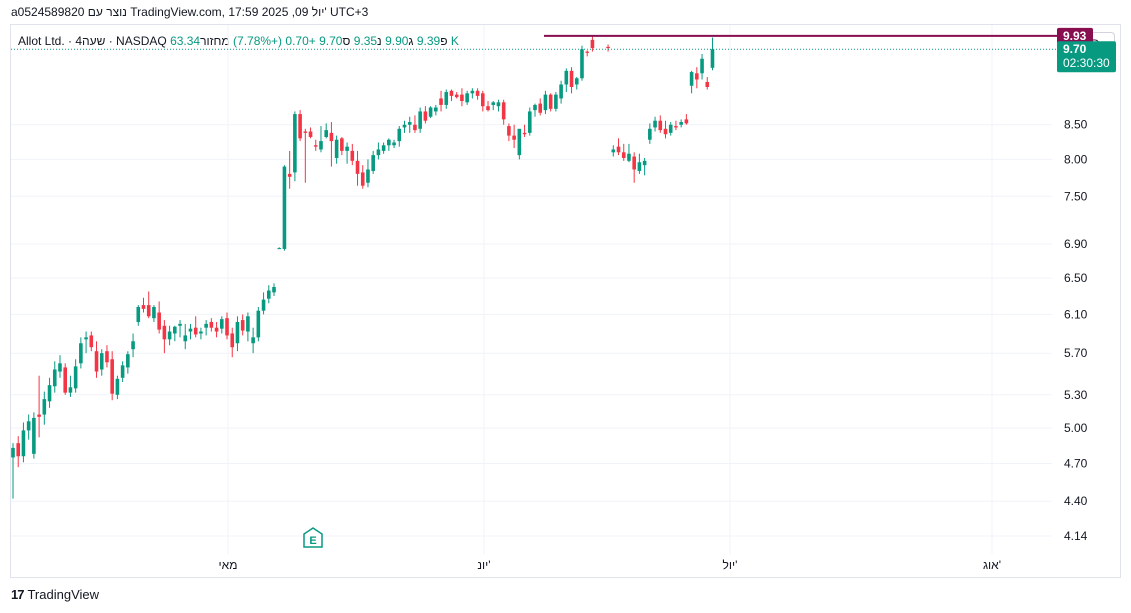 The height and width of the screenshot is (613, 1131). What do you see at coordinates (313, 537) in the screenshot?
I see `earnings-marker-icon` at bounding box center [313, 537].